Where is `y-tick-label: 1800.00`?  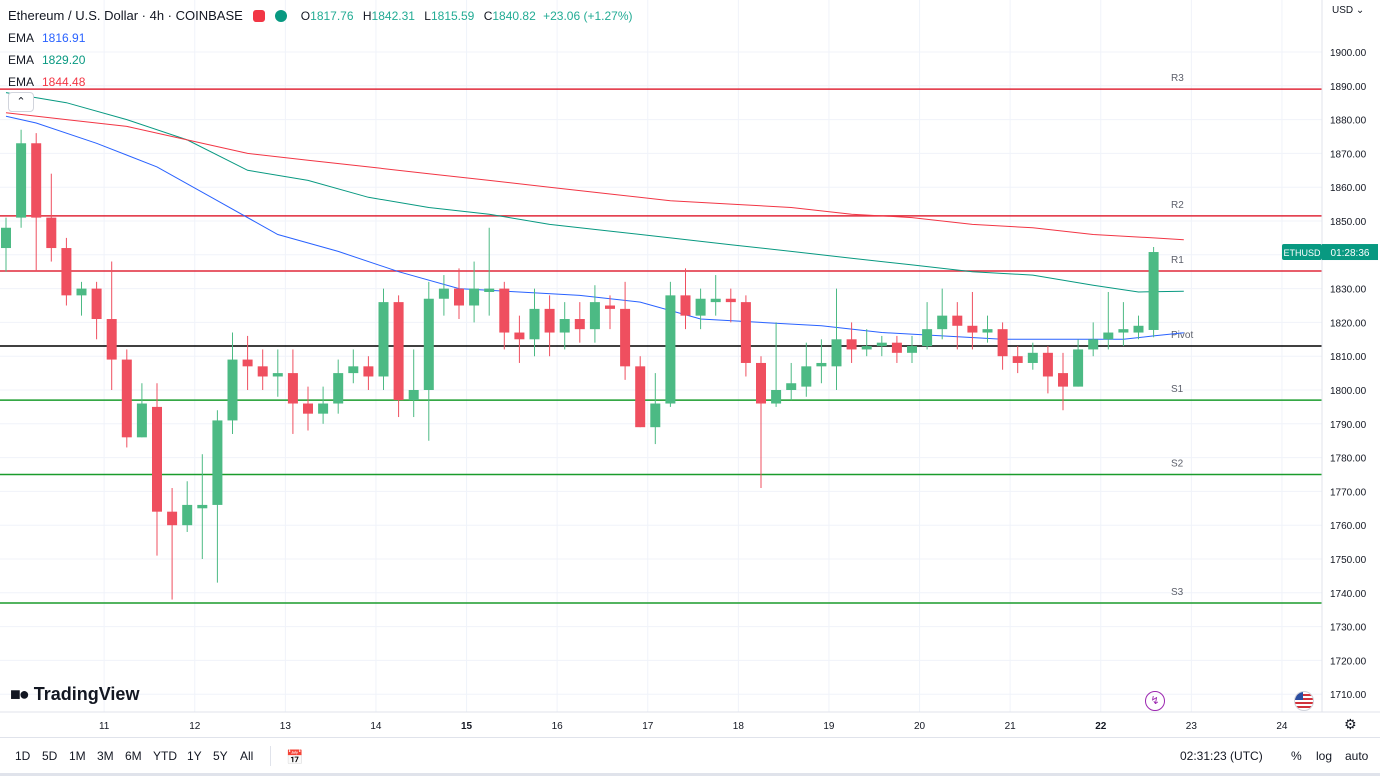 y-tick-label: 1800.00 is located at coordinates (1348, 391).